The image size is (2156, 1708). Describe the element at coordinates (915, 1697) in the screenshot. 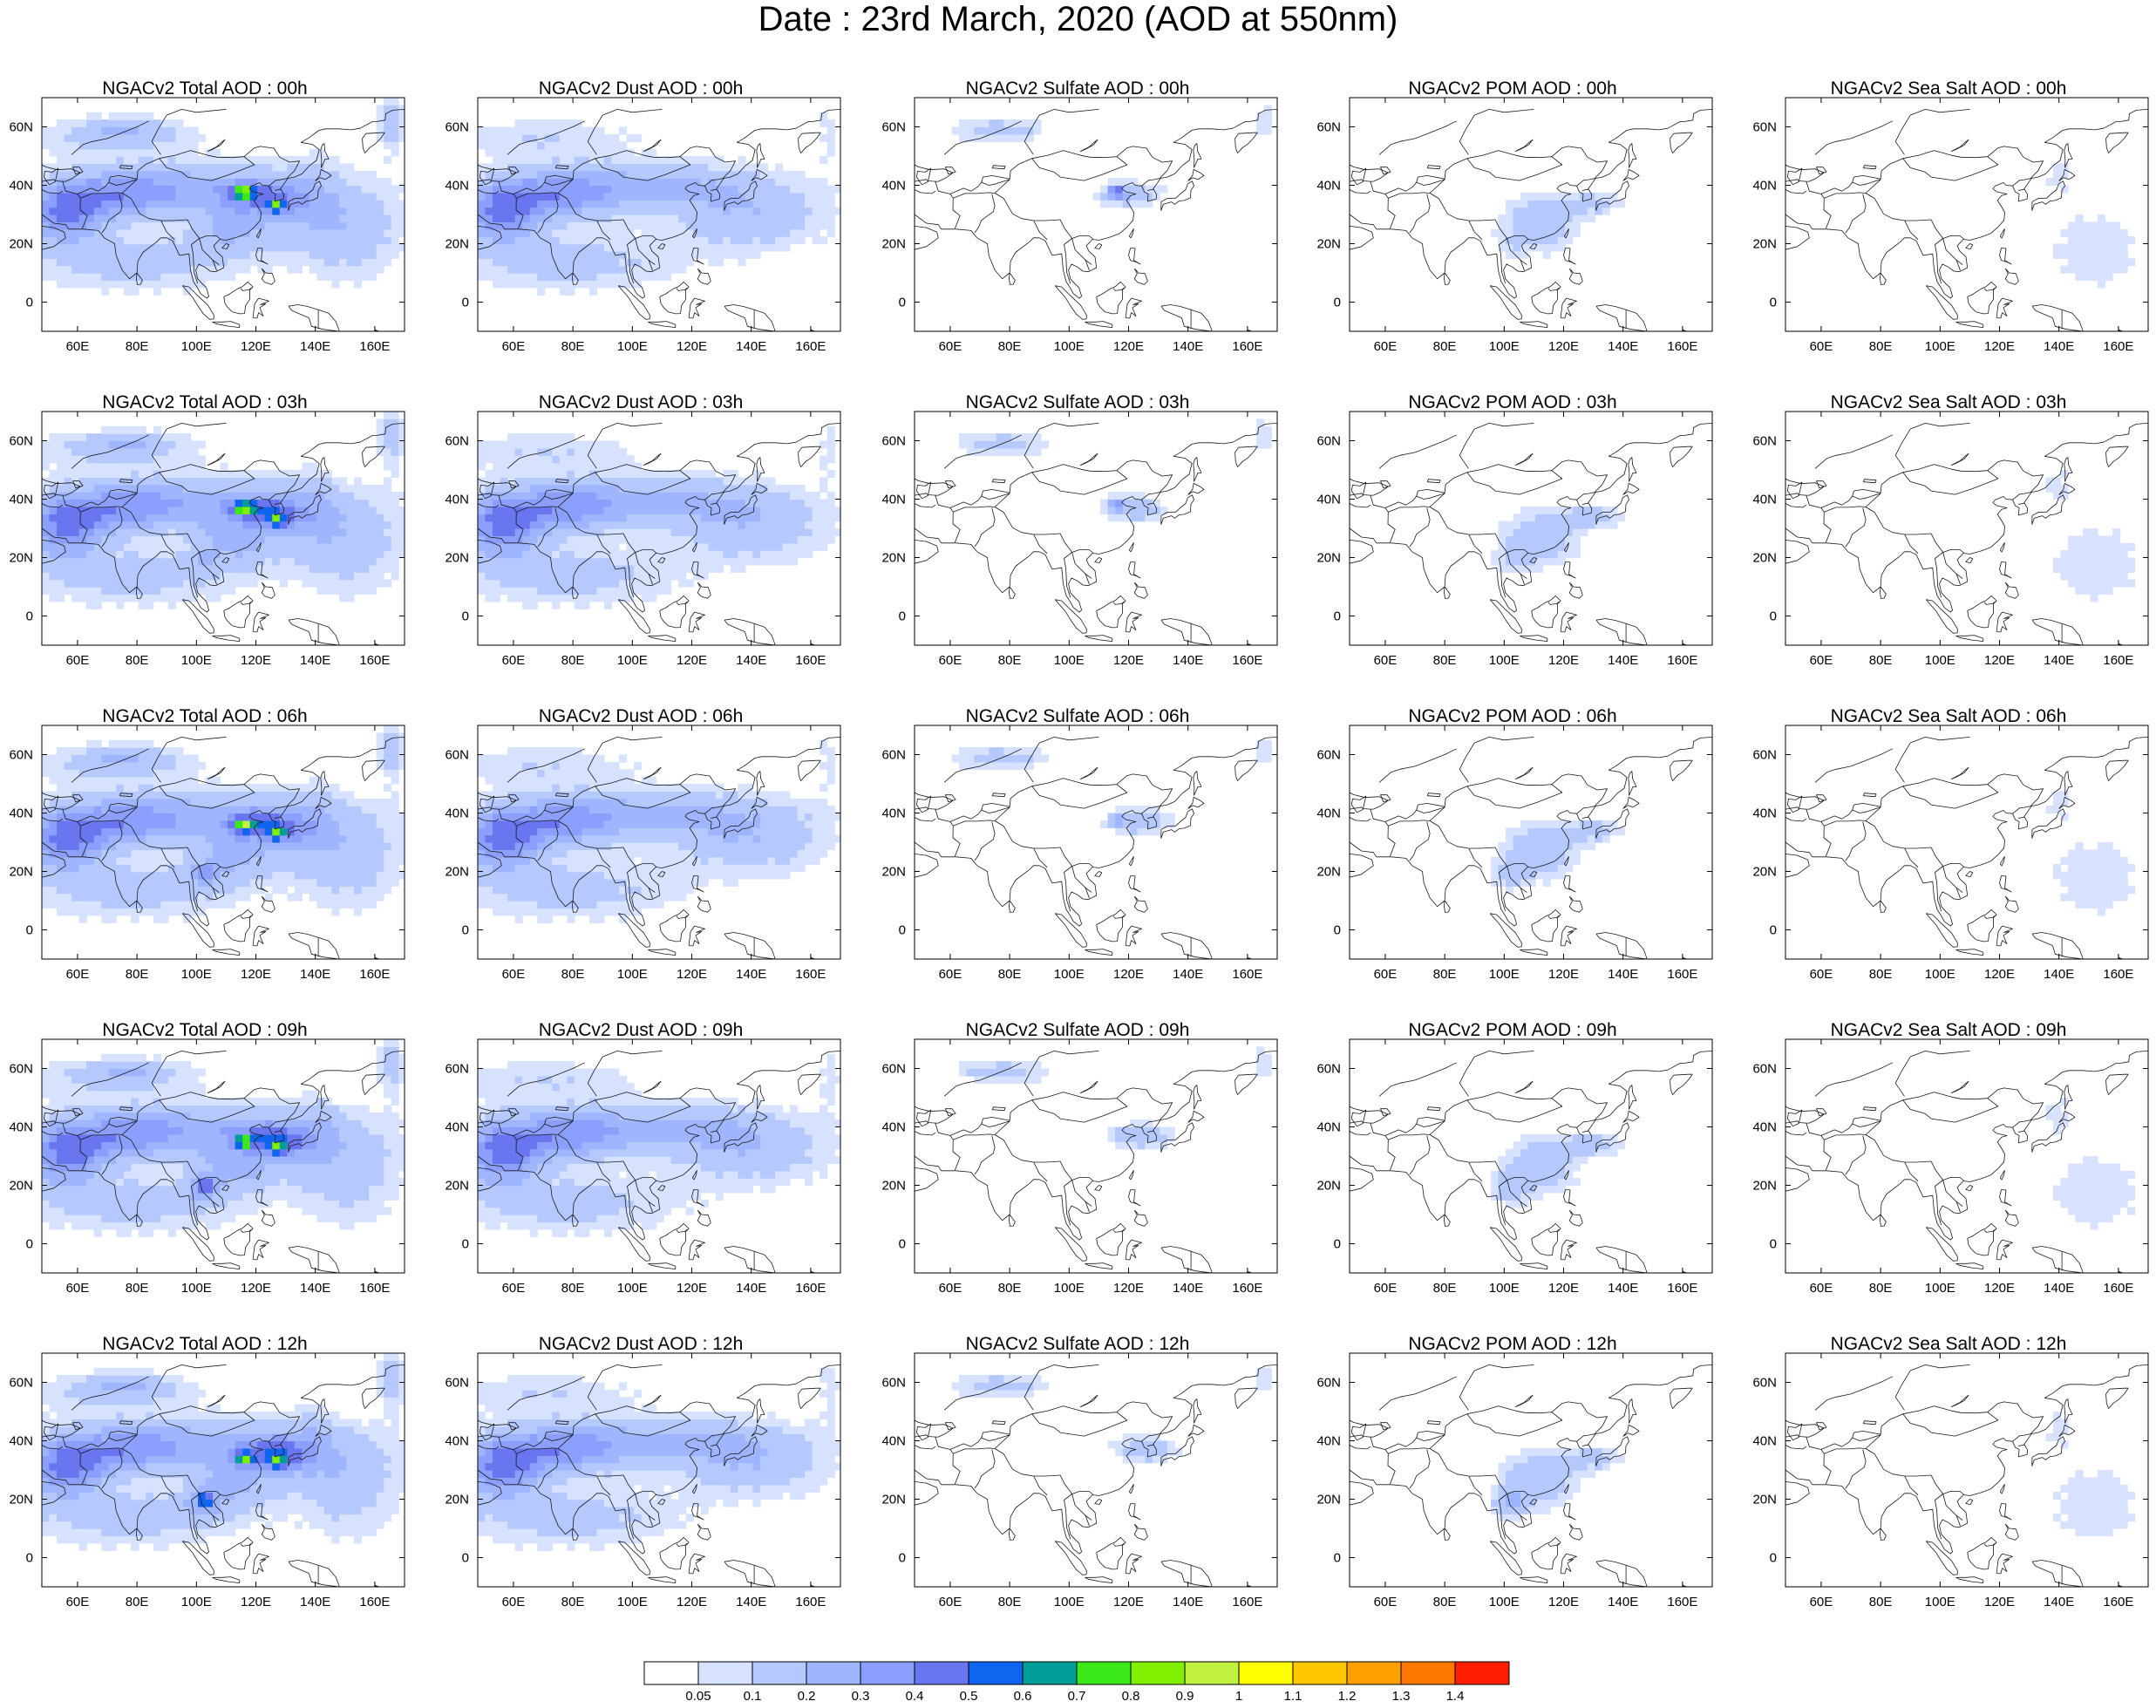

I see `colorbar-label: 0.4` at that location.